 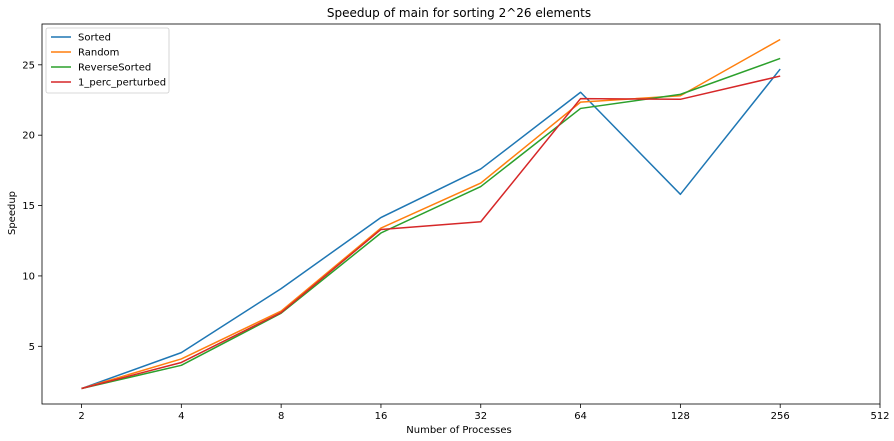 I want to click on legend-label: 1_perc_perturbed, so click(x=122, y=83).